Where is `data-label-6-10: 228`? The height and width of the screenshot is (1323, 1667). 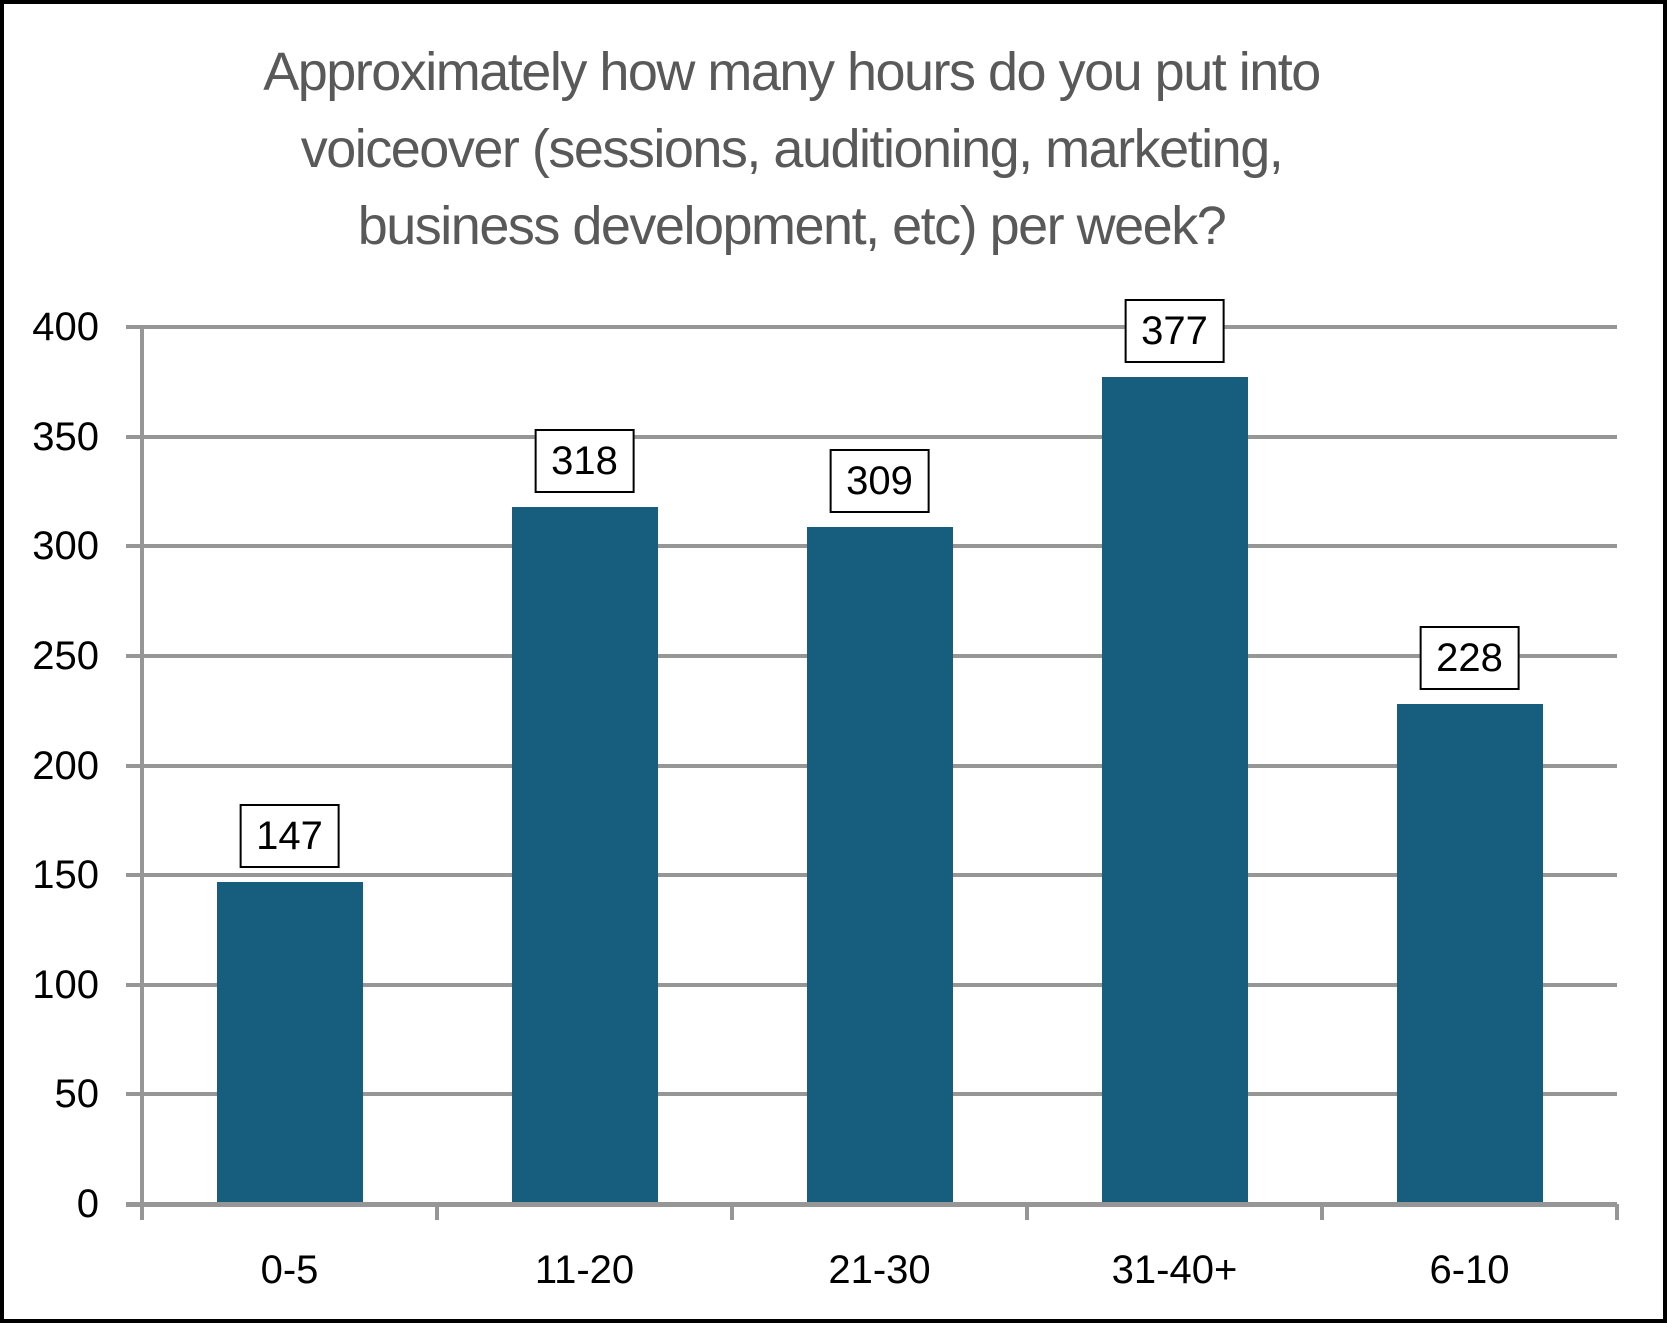 data-label-6-10: 228 is located at coordinates (1469, 658).